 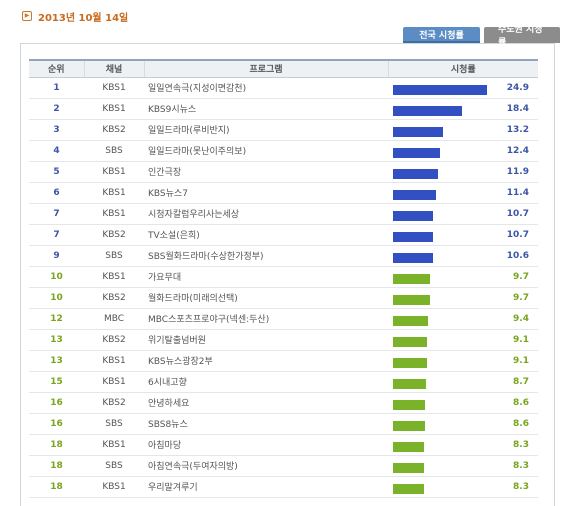 I want to click on rating-value: 9.4, so click(x=521, y=318).